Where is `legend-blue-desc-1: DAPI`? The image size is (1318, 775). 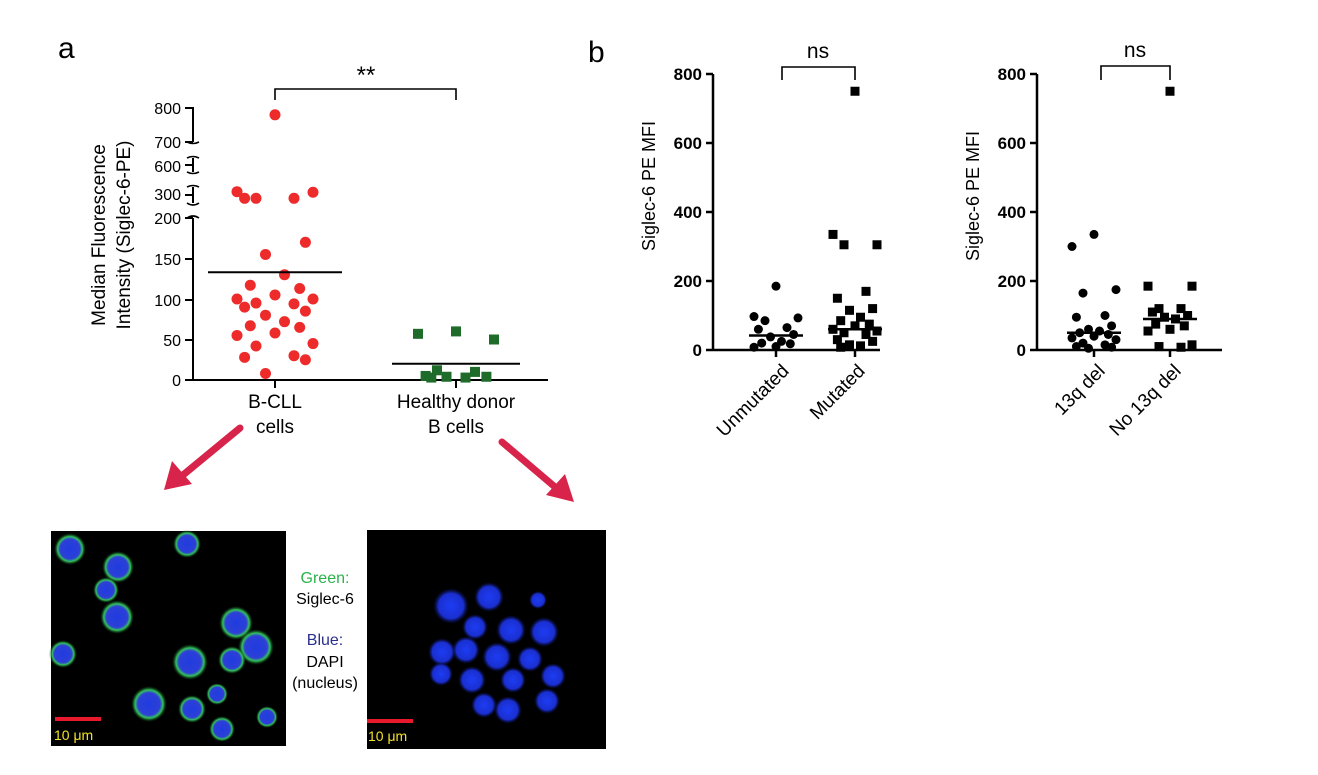
legend-blue-desc-1: DAPI is located at coordinates (324, 662).